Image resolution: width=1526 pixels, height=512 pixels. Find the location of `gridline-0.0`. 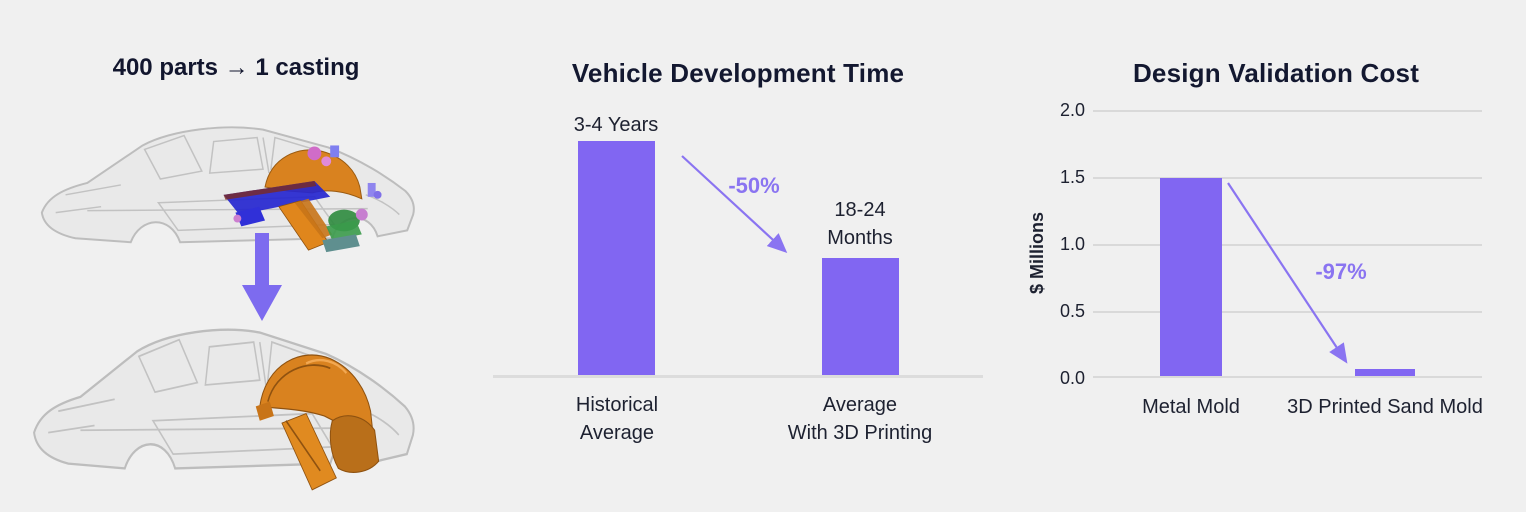

gridline-0.0 is located at coordinates (1287, 377).